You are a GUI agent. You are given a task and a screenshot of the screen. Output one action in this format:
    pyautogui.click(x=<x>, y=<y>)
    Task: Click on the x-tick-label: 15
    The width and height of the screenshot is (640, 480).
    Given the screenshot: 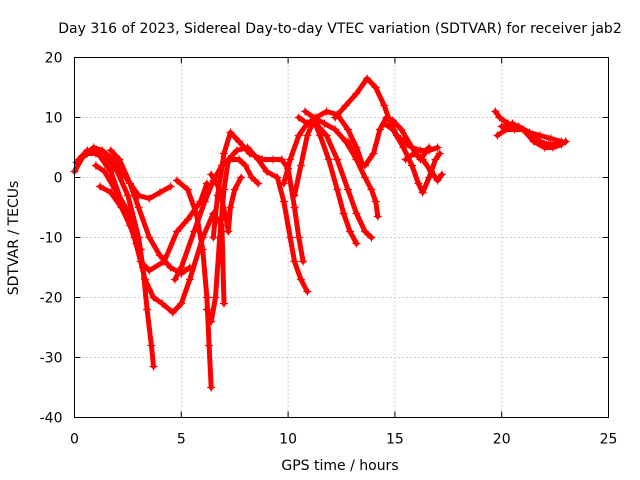 What is the action you would take?
    pyautogui.click(x=395, y=440)
    